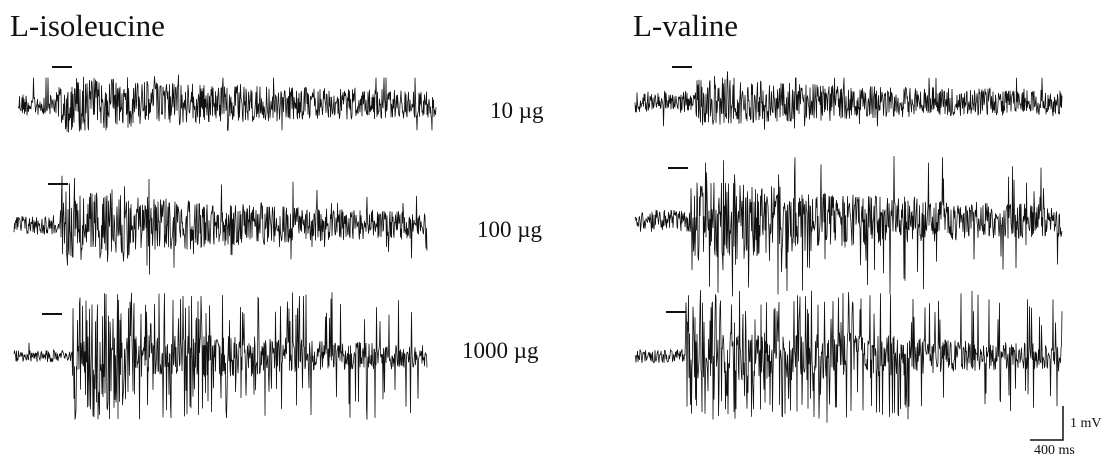  Describe the element at coordinates (1047, 423) in the screenshot. I see `scale-bar` at that location.